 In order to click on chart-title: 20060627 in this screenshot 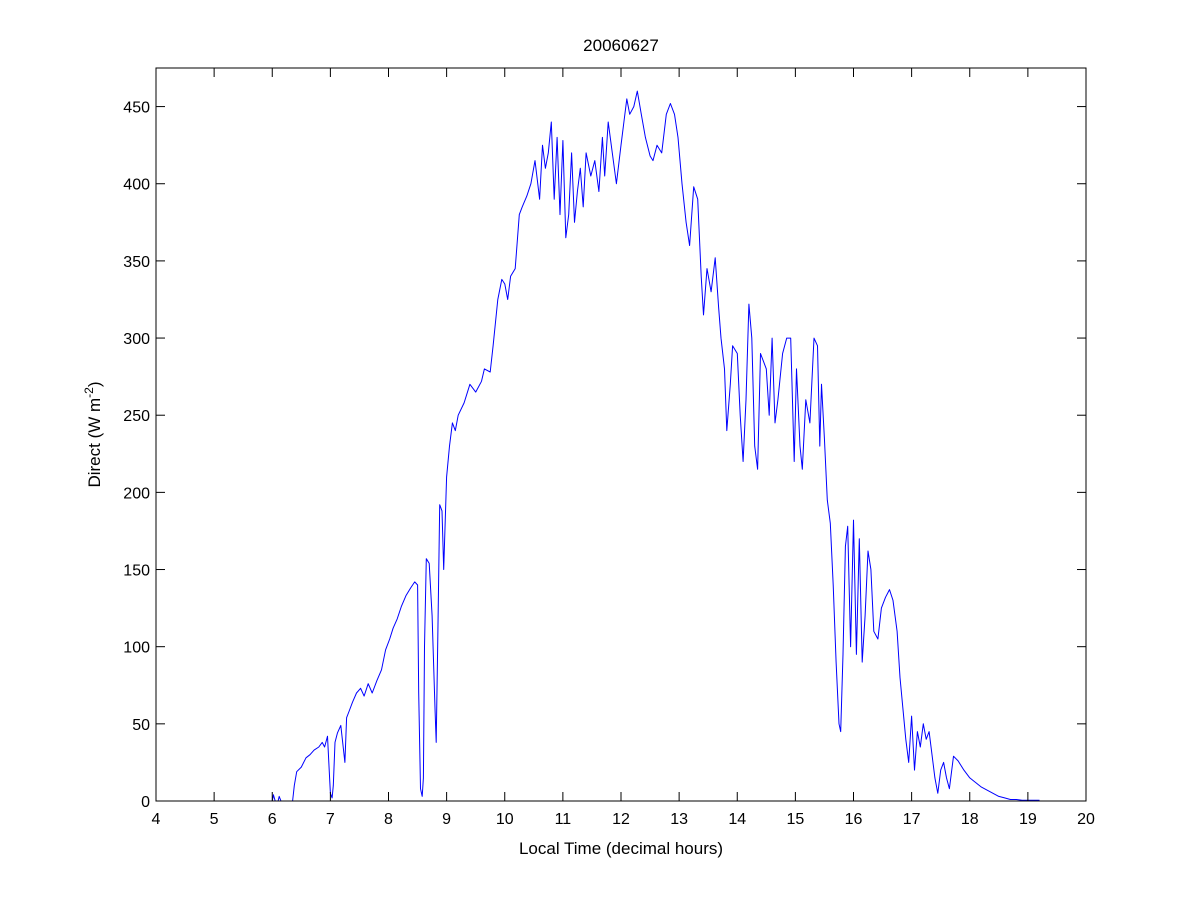, I will do `click(621, 45)`.